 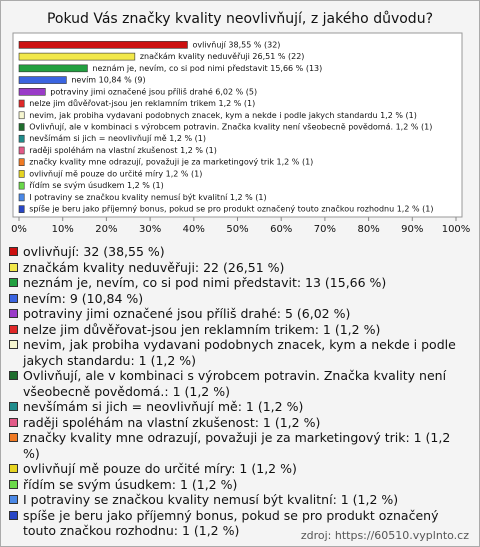 What do you see at coordinates (130, 484) in the screenshot?
I see `legend-label: řídím se svým úsudkem: 1 (1,2 %)` at bounding box center [130, 484].